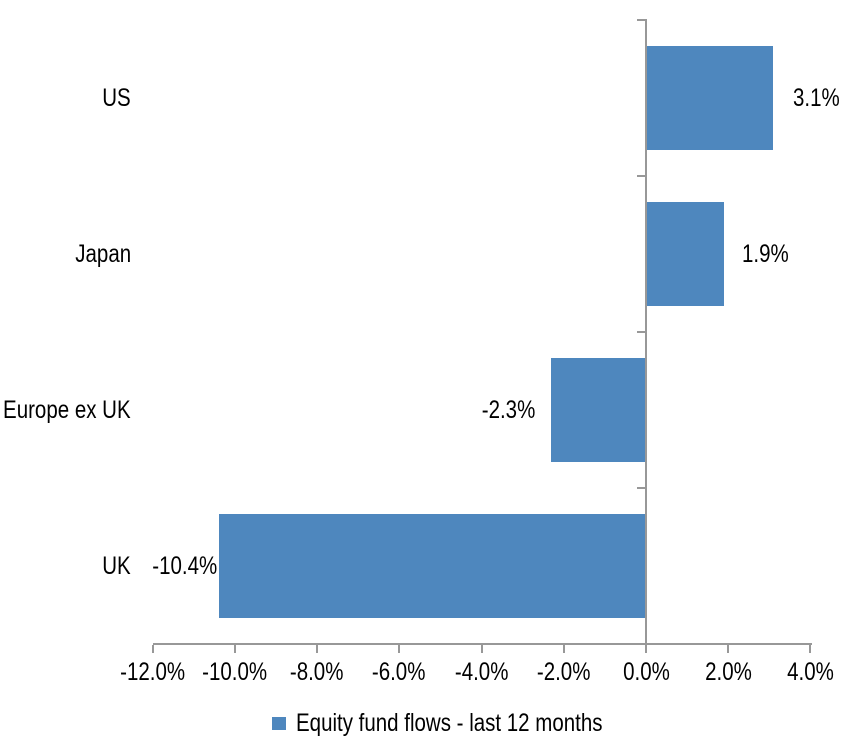 The height and width of the screenshot is (747, 852). What do you see at coordinates (116, 98) in the screenshot?
I see `category-label-us: US` at bounding box center [116, 98].